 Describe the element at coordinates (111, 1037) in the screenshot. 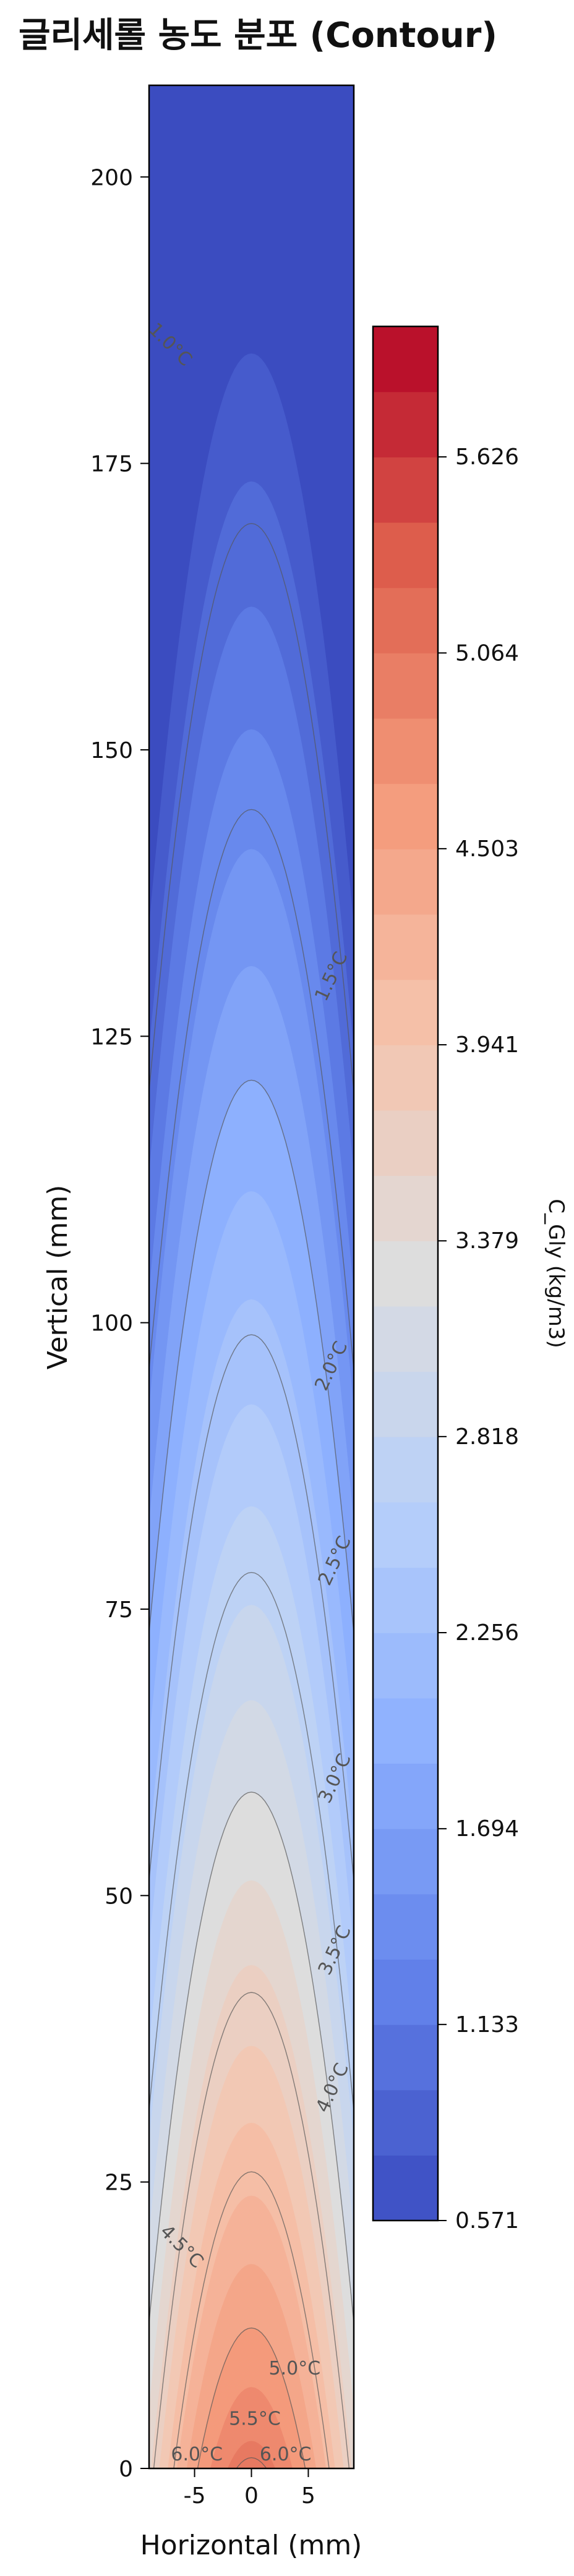

I see `y-tick-label: 125` at that location.